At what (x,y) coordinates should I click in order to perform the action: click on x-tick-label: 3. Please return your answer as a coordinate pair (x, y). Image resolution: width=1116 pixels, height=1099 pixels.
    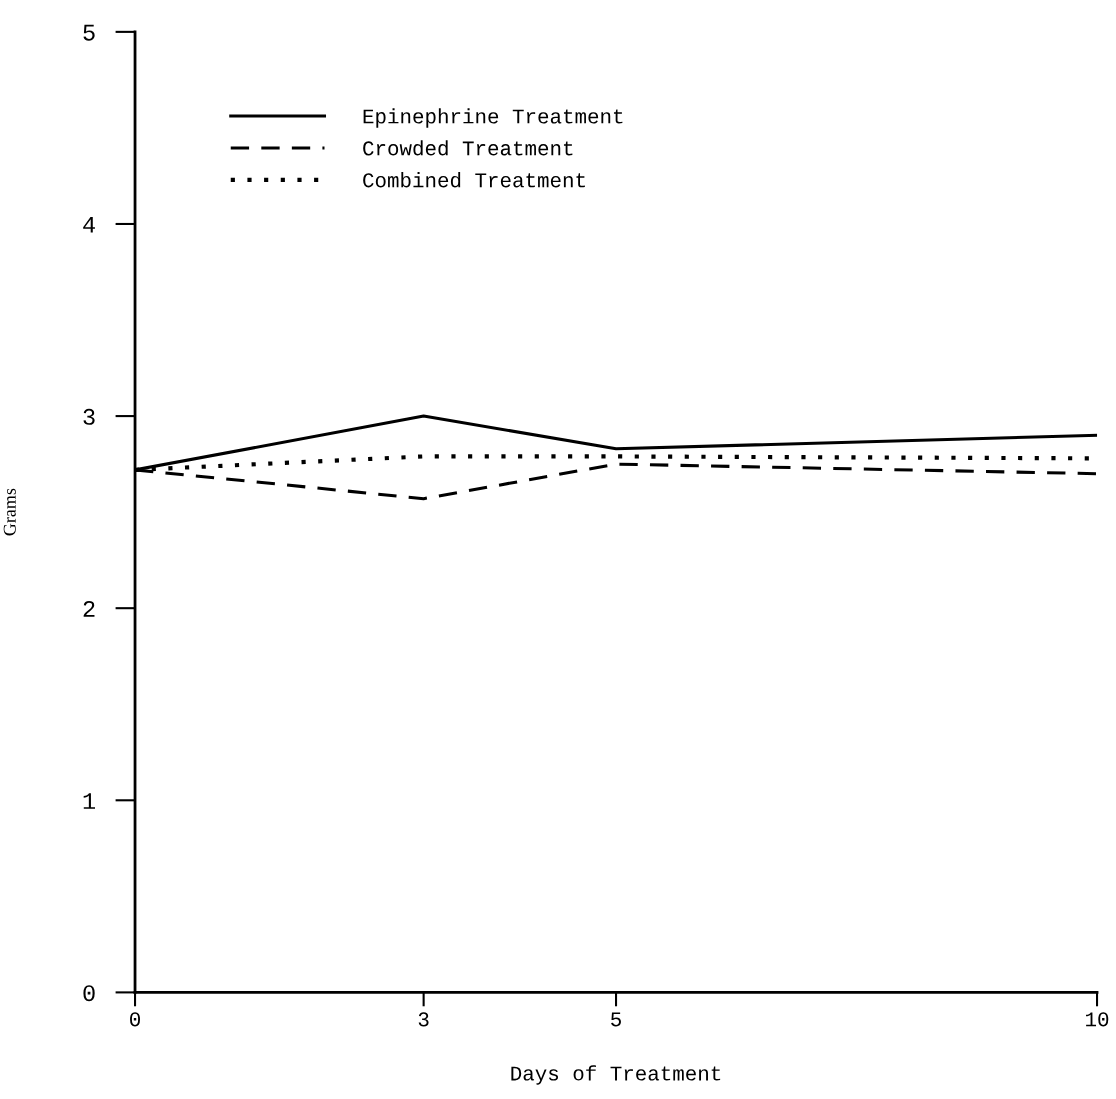
    Looking at the image, I should click on (423, 1019).